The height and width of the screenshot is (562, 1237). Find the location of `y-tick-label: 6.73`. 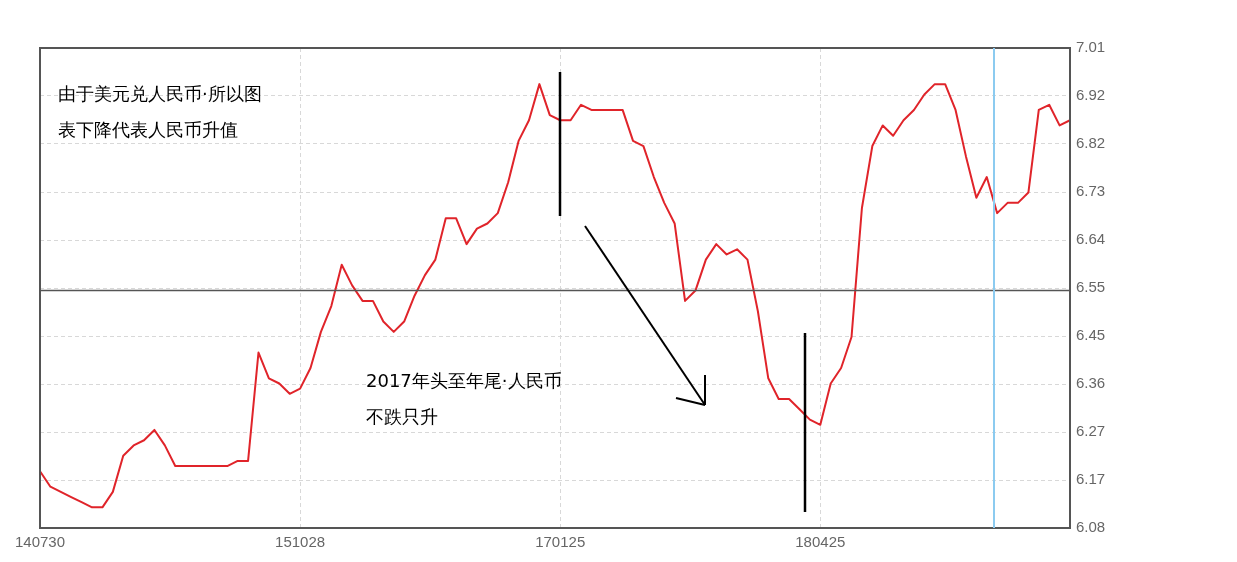

y-tick-label: 6.73 is located at coordinates (1091, 191).